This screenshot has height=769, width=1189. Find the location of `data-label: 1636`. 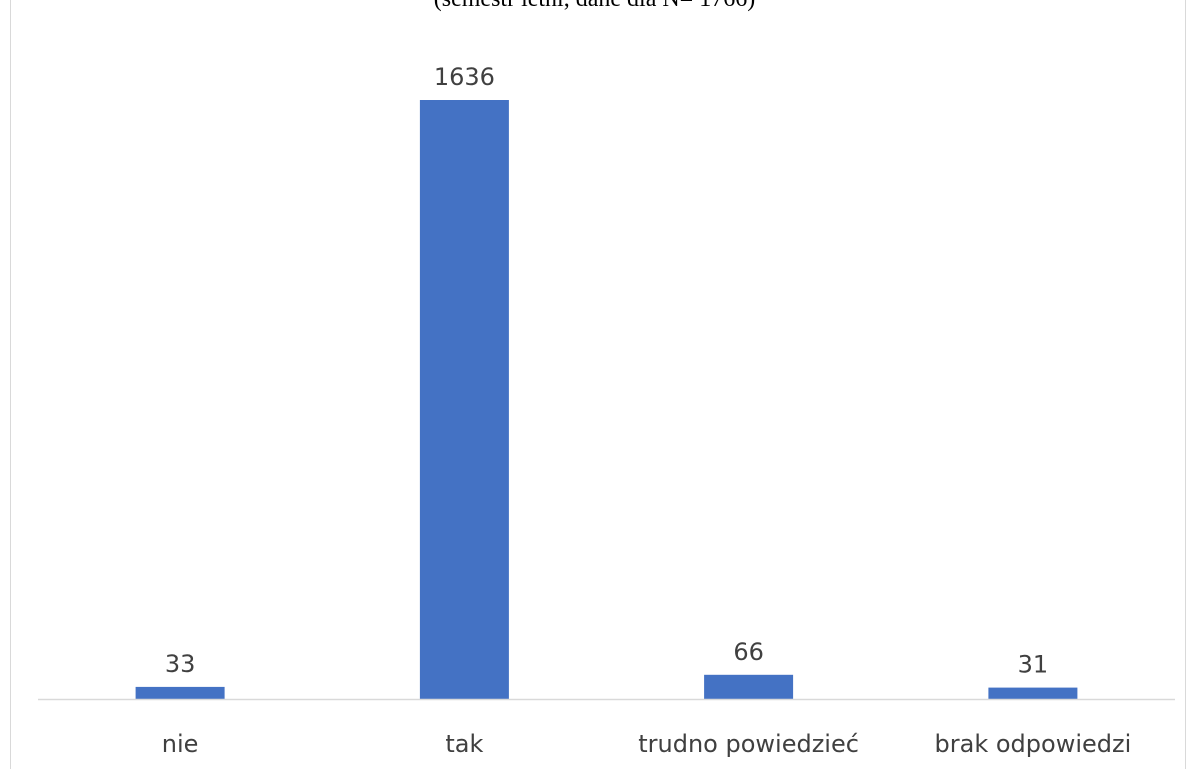

data-label: 1636 is located at coordinates (464, 77).